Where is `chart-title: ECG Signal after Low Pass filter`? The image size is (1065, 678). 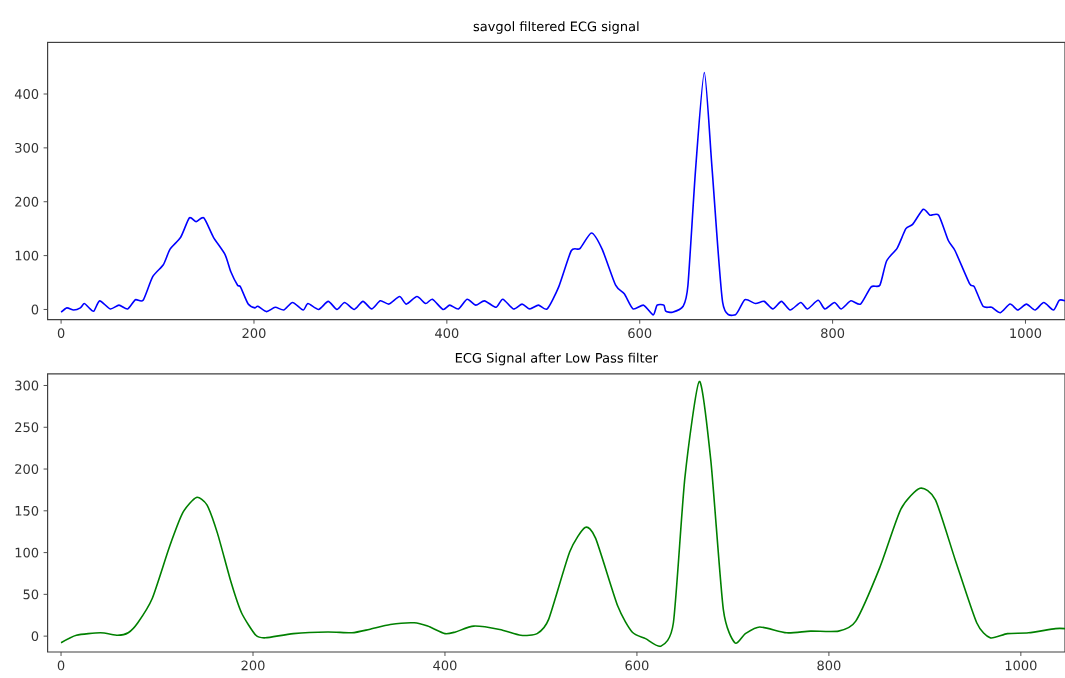 chart-title: ECG Signal after Low Pass filter is located at coordinates (556, 359).